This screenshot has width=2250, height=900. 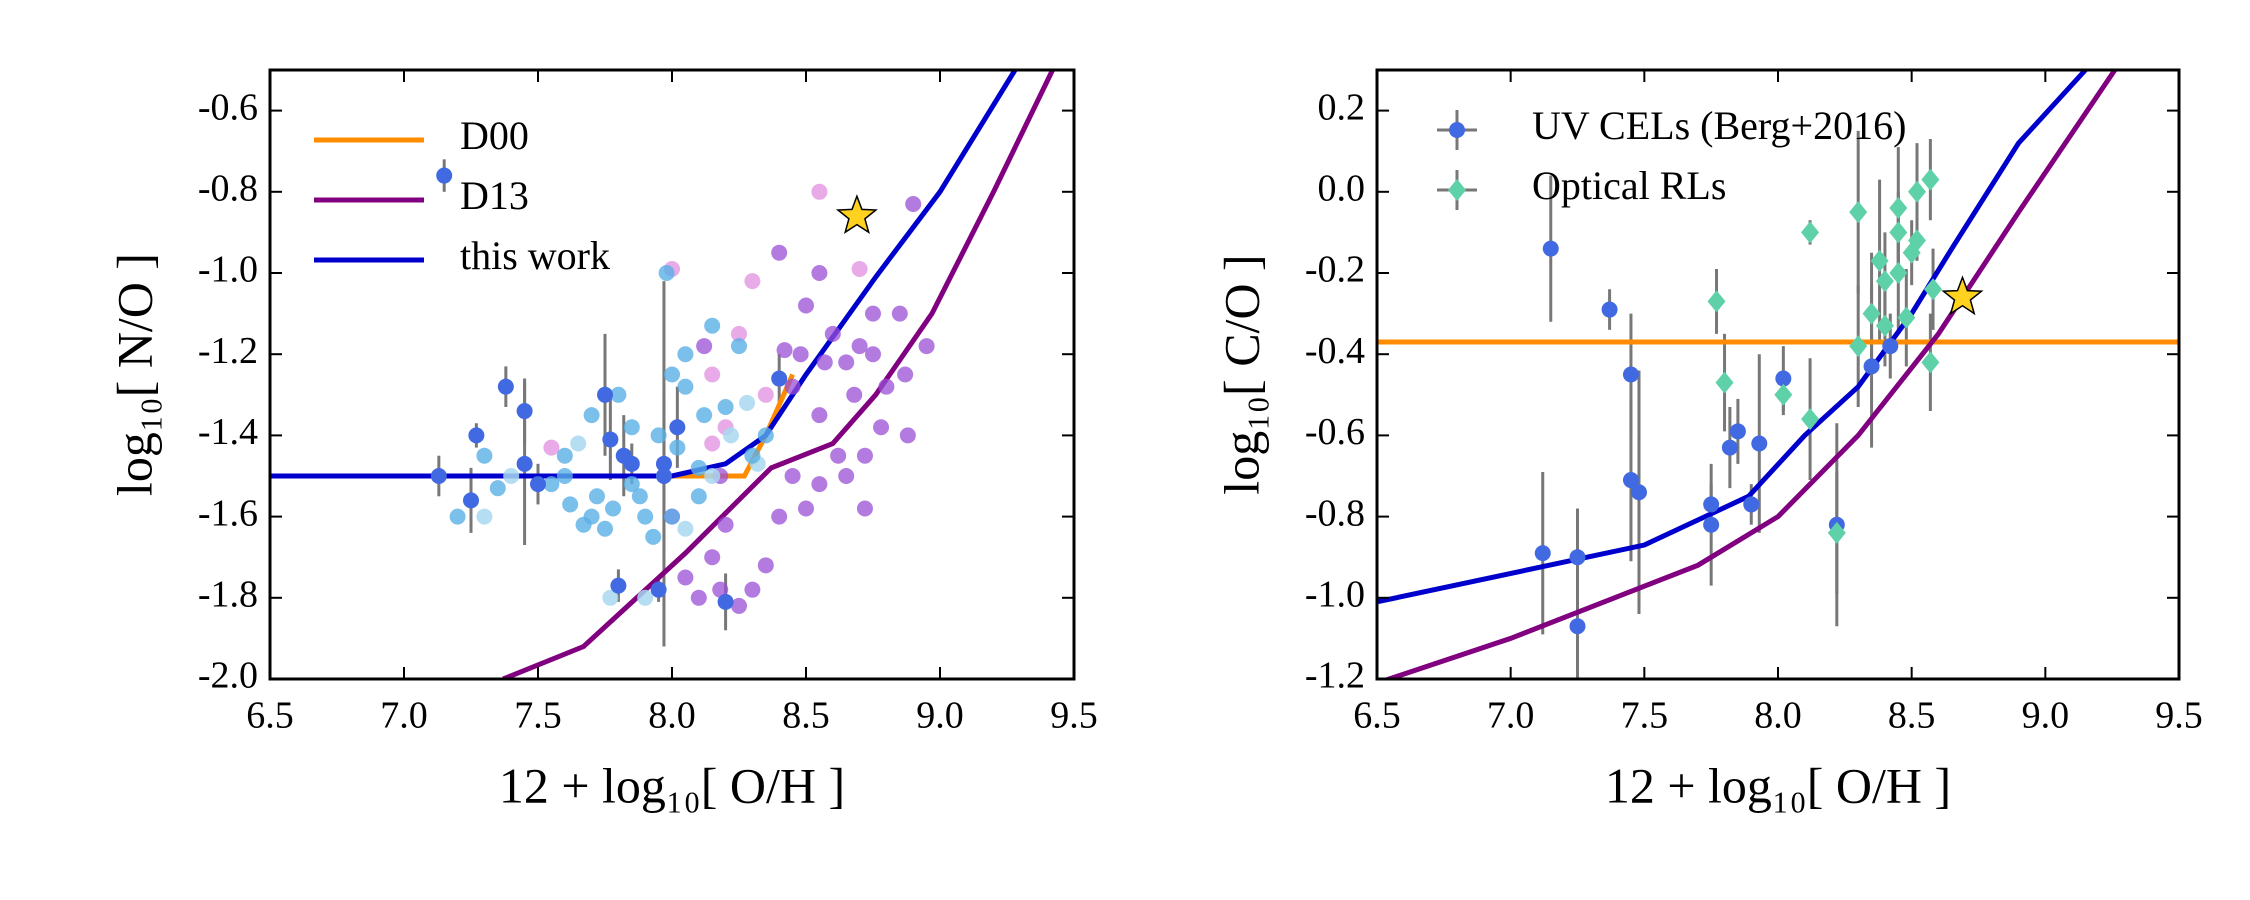 I want to click on x-tick-label: 6.5, so click(x=270, y=716).